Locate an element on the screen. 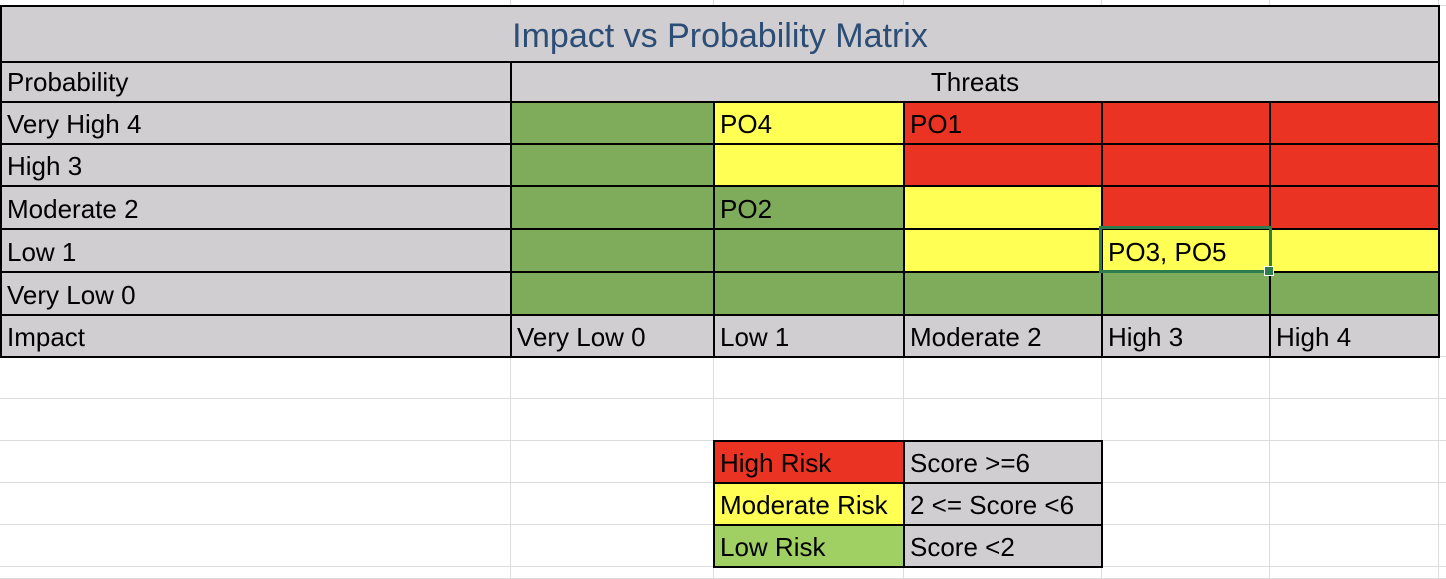  matrix-cell-text: PO4 is located at coordinates (746, 124).